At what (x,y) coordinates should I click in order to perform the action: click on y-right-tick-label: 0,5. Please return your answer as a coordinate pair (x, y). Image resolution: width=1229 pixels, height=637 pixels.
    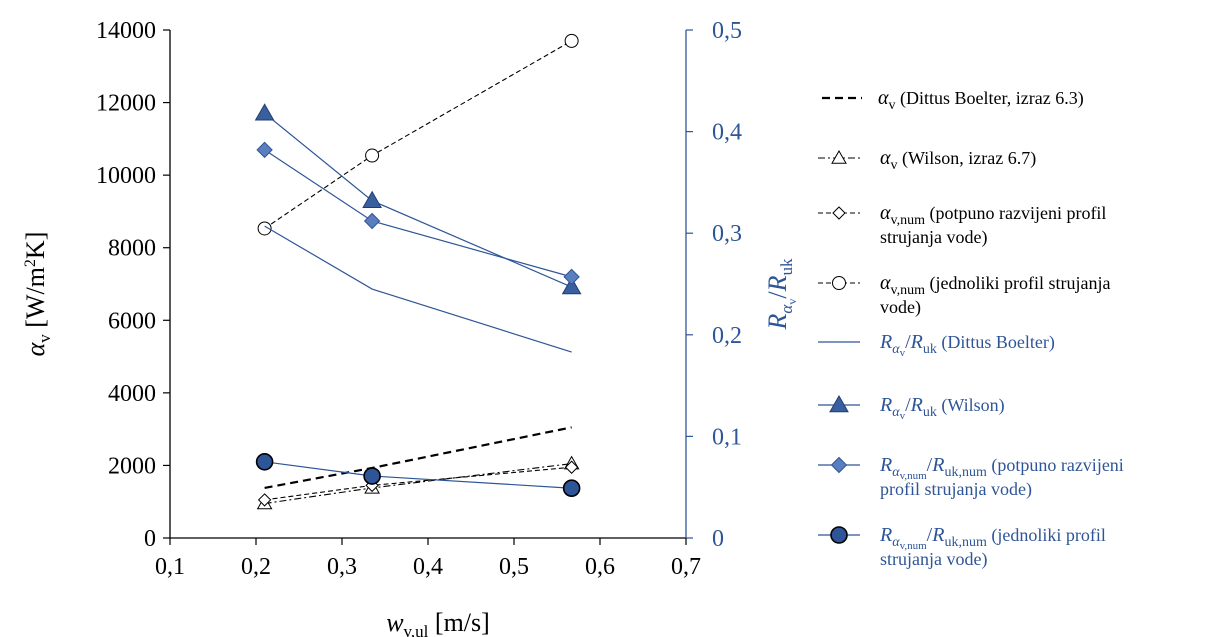
    Looking at the image, I should click on (727, 31).